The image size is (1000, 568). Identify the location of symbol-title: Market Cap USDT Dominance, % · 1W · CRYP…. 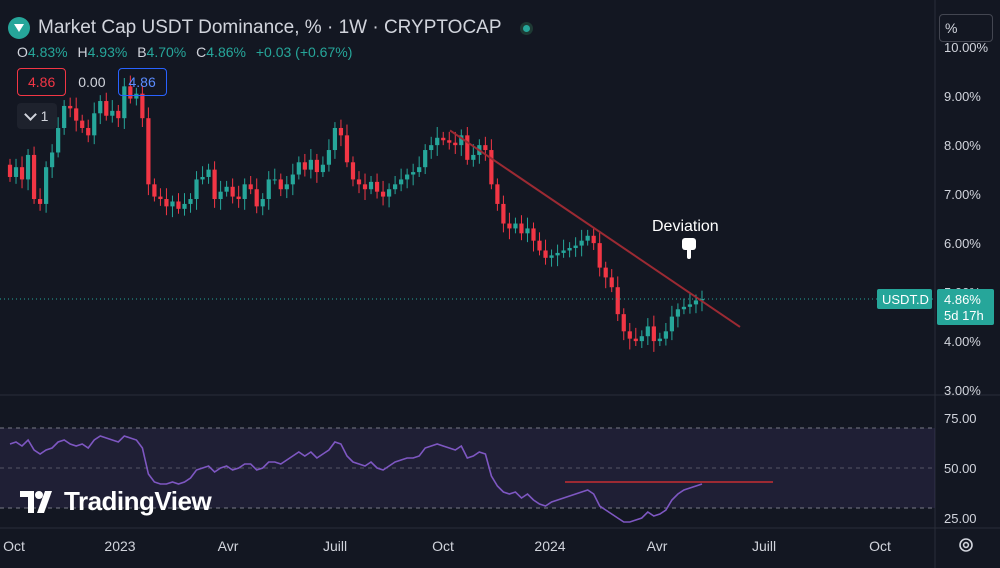
(270, 27).